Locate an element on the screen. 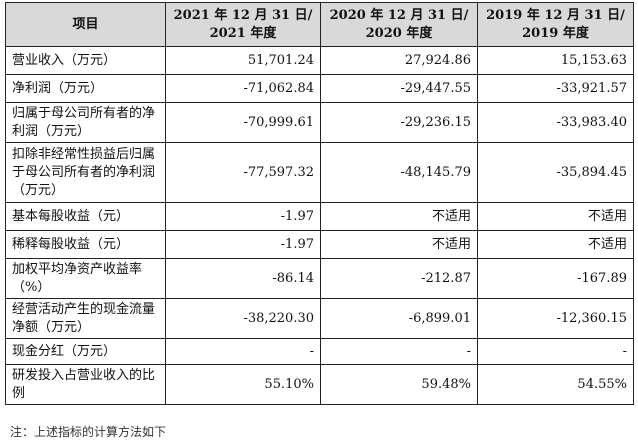  cell-2021: 51,701.24 is located at coordinates (243, 60).